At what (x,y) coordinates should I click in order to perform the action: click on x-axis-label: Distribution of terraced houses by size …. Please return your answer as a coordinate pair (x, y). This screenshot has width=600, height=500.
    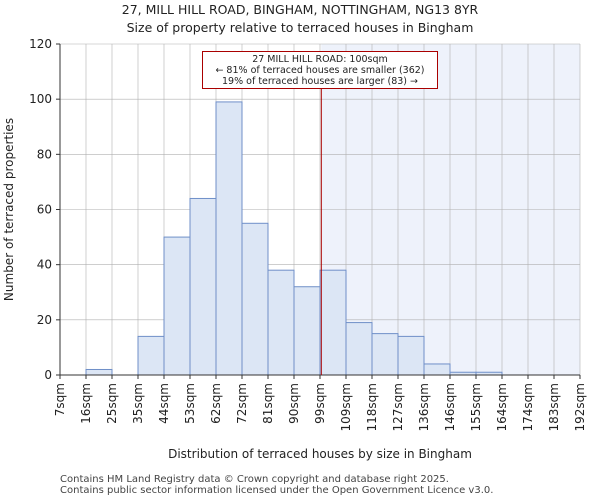
    Looking at the image, I should click on (320, 454).